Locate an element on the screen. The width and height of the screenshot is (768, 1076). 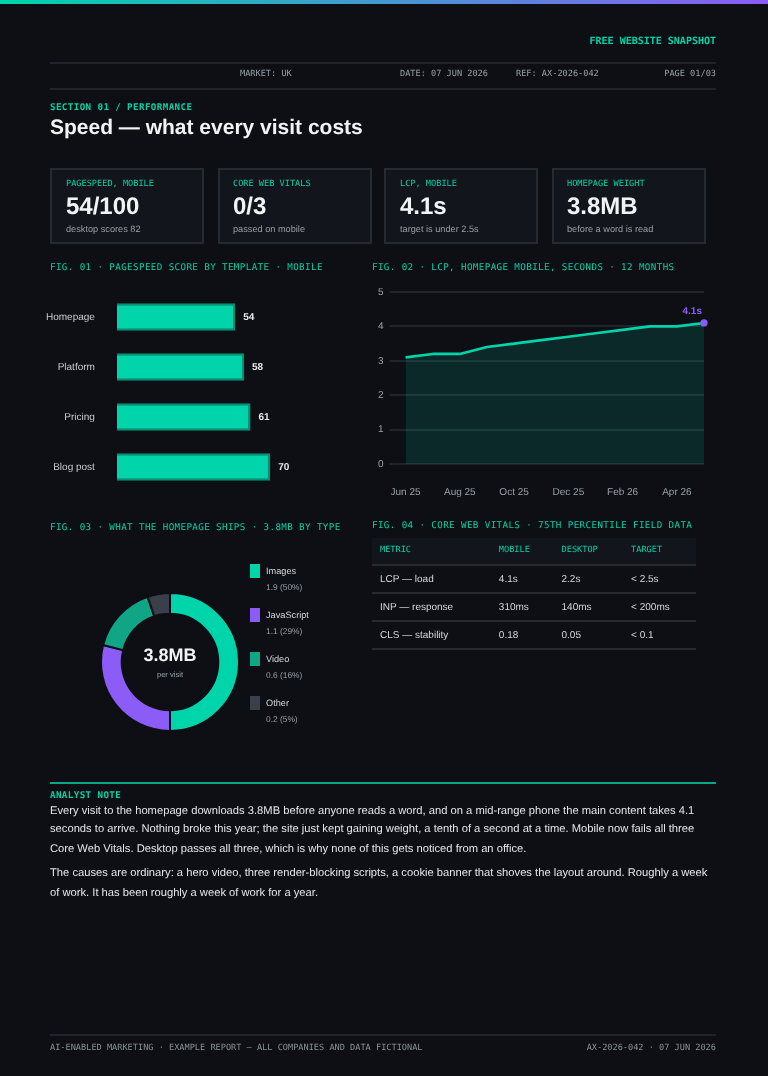
text: 4.1s is located at coordinates (423, 206).